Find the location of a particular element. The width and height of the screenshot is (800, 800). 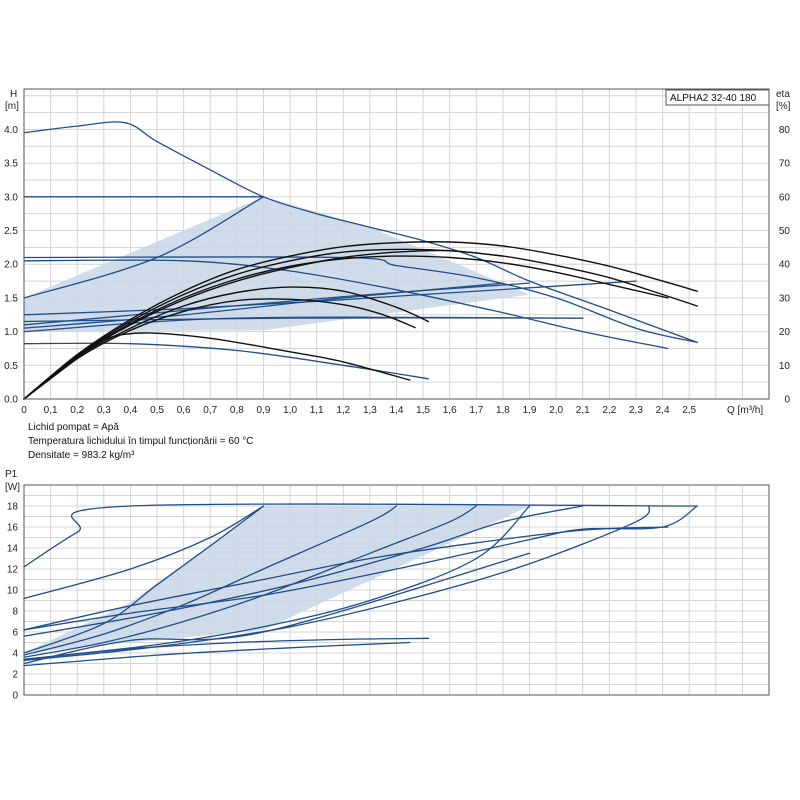

head-chart-y-ticks: 0.0 0.5 1.0 1.5 2.0 2.5 3.0 3.5 4.0 is located at coordinates (11, 265).